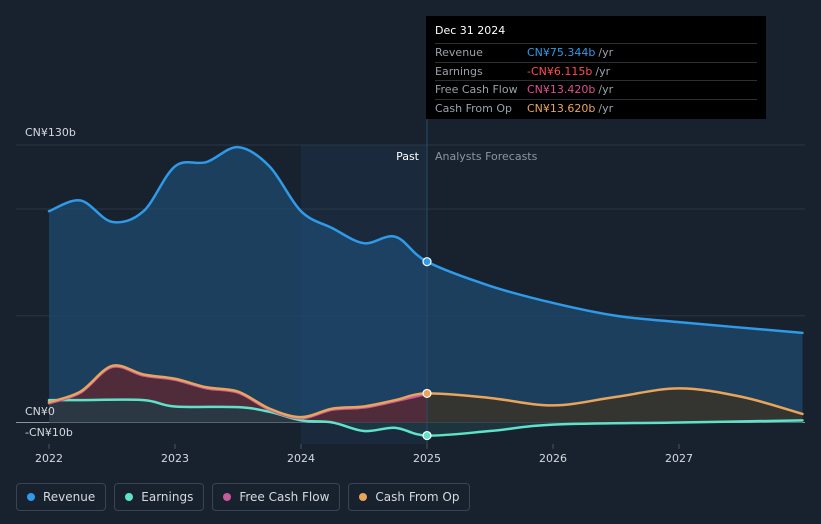 The image size is (821, 524). I want to click on legend-item-earnings: Earnings, so click(159, 497).